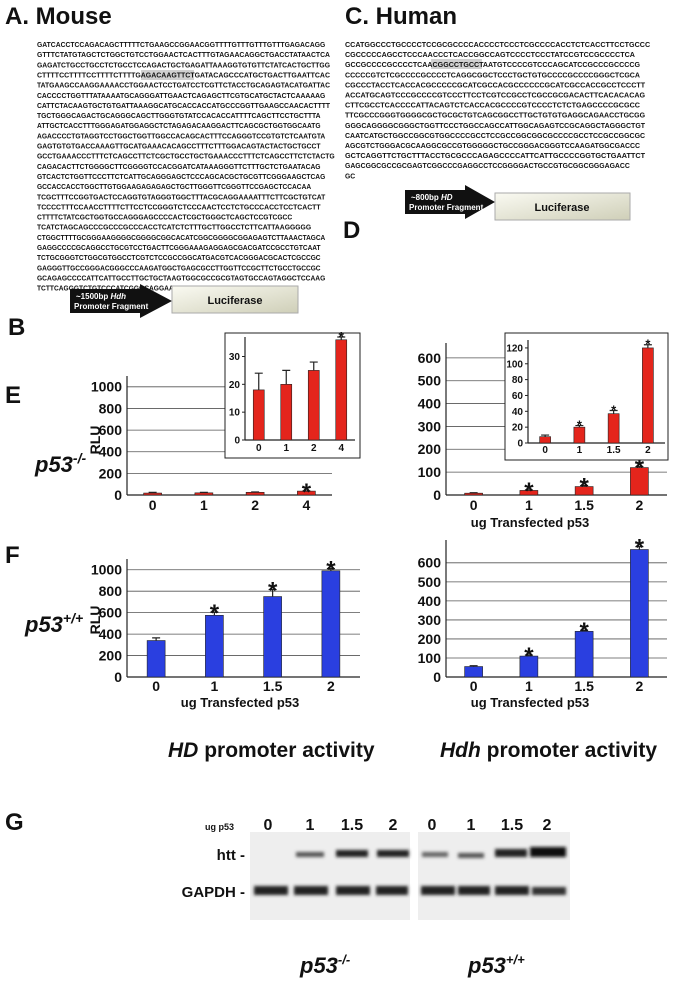 Image resolution: width=685 pixels, height=1000 pixels. I want to click on lane-label: 1, so click(471, 825).